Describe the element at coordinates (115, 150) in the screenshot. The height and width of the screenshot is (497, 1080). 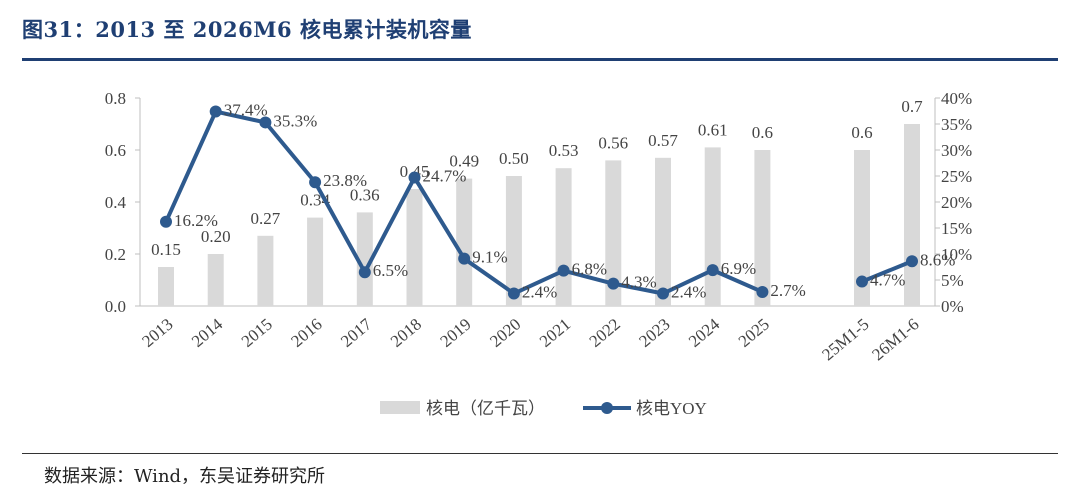
I see `y-left-tick-label: 0.6` at that location.